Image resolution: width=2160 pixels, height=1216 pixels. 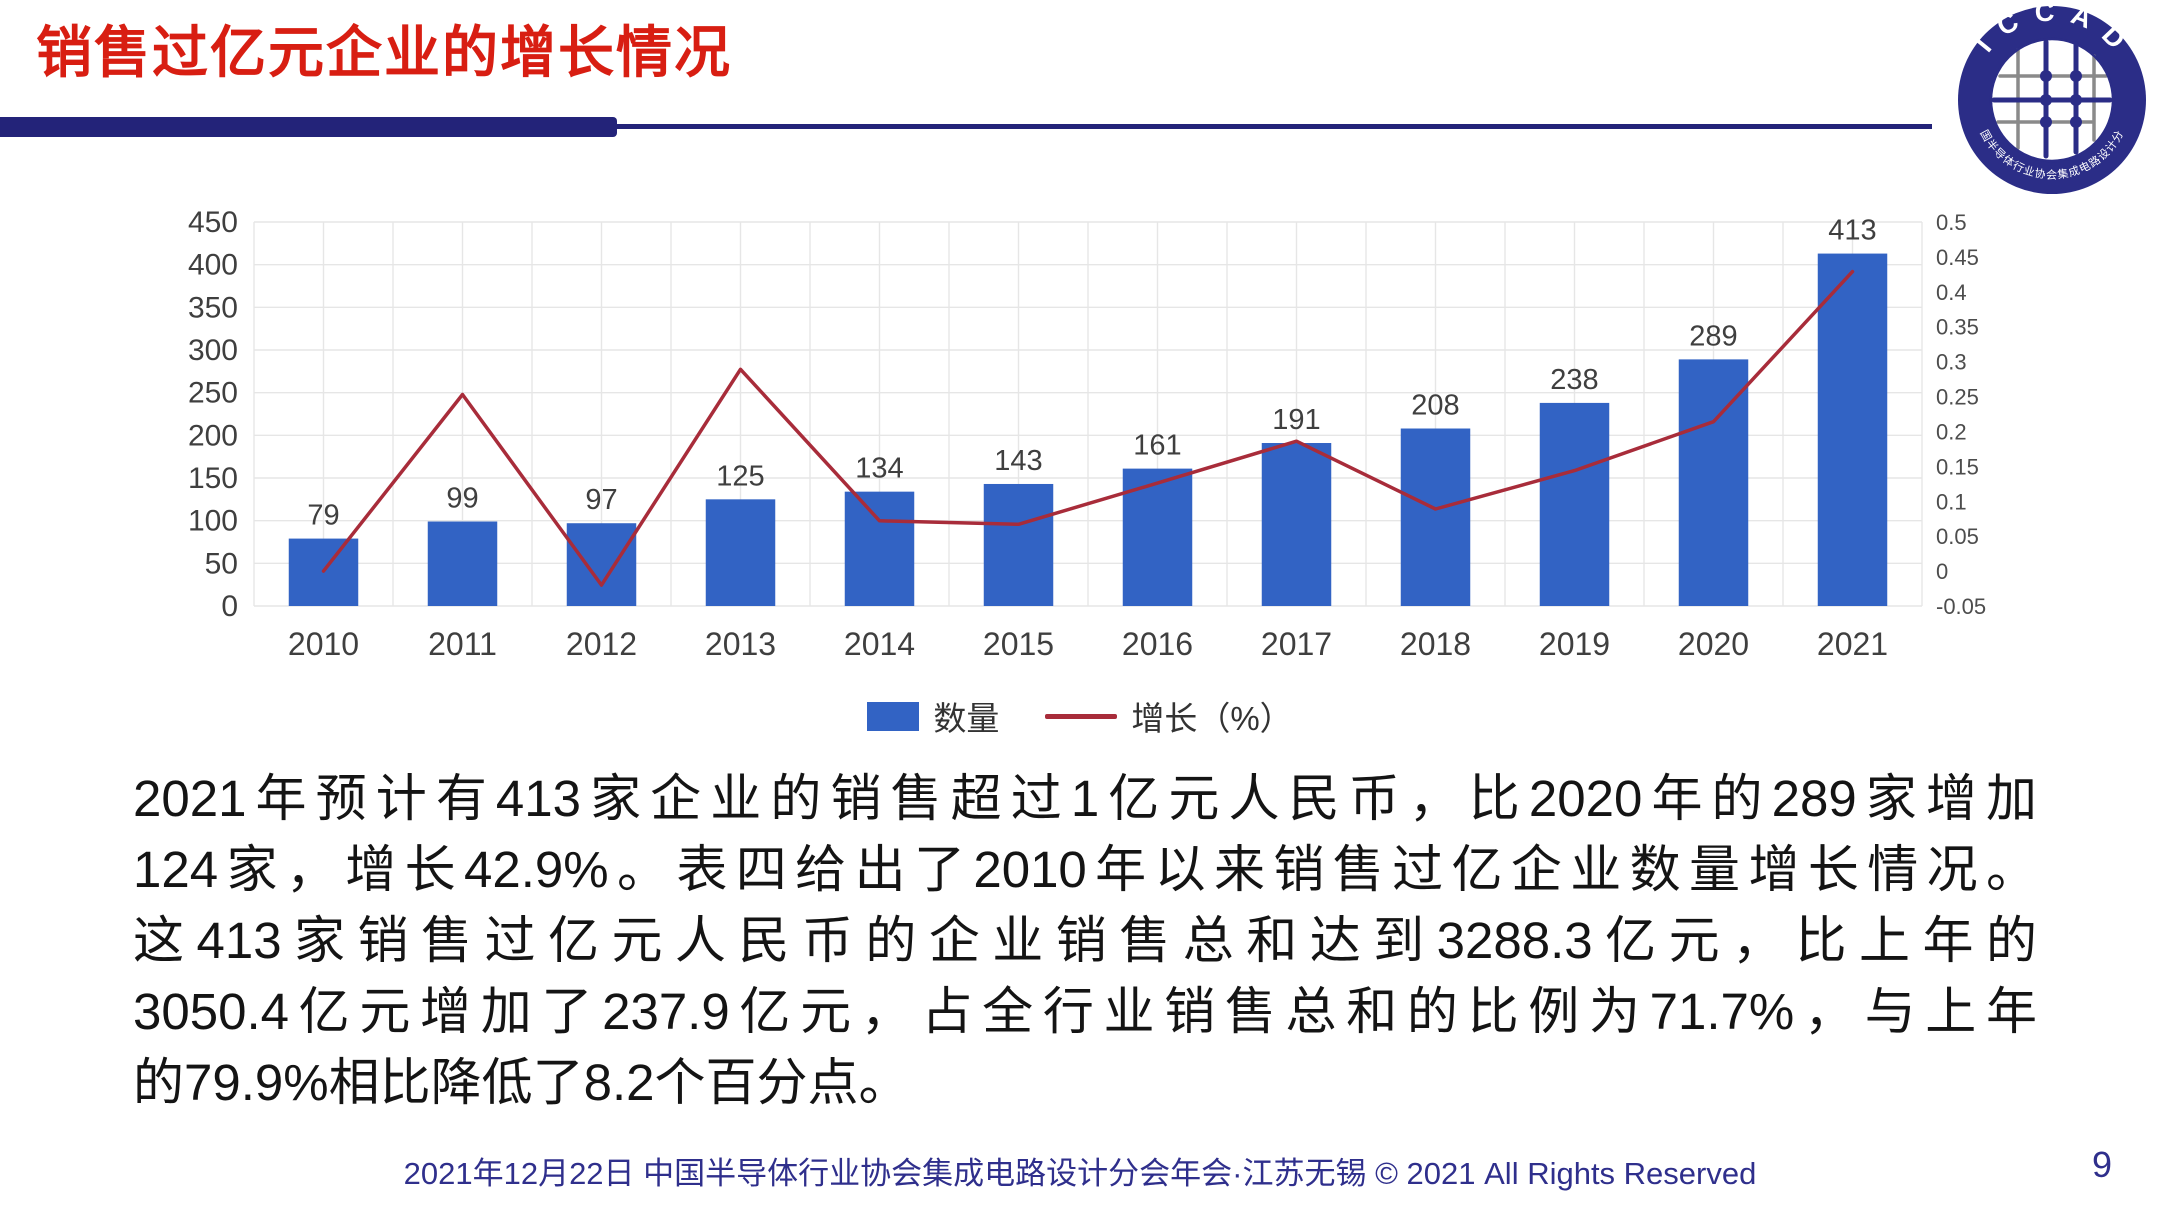 What do you see at coordinates (213, 414) in the screenshot?
I see `left-axis-ticks: 450 400 350 300 250 200 150 100 50 0` at bounding box center [213, 414].